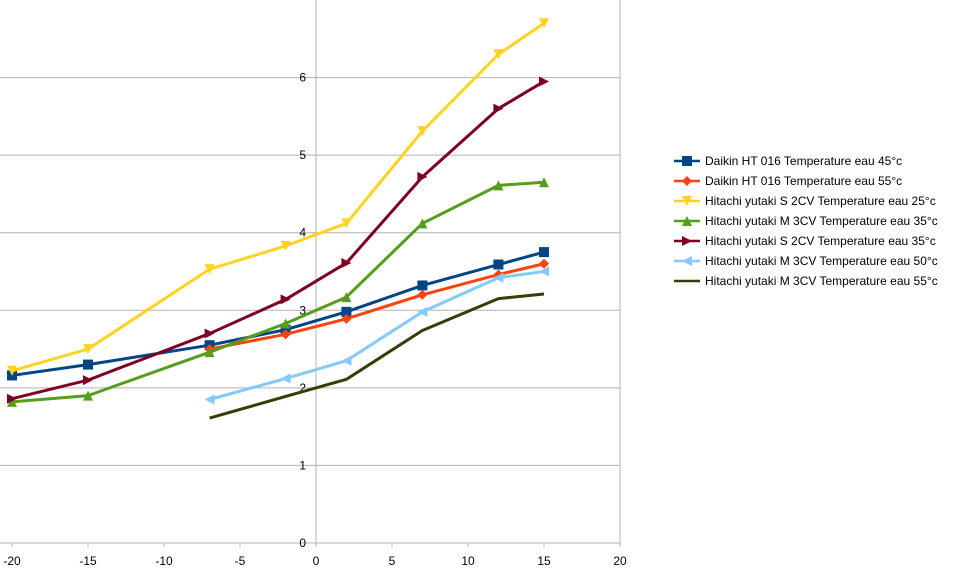 This screenshot has height=573, width=965. Describe the element at coordinates (468, 561) in the screenshot. I see `x-tick-label: 10` at that location.